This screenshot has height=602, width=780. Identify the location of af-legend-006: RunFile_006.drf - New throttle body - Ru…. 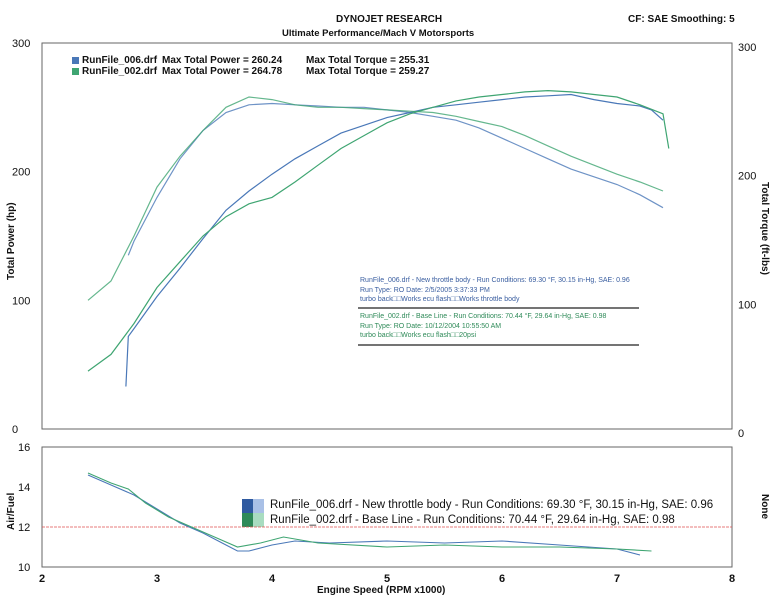
(492, 505).